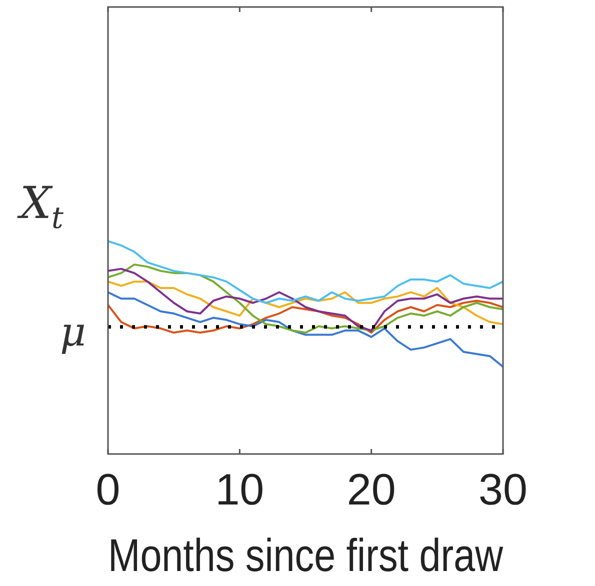  Describe the element at coordinates (503, 490) in the screenshot. I see `x-tick-label: 30` at that location.